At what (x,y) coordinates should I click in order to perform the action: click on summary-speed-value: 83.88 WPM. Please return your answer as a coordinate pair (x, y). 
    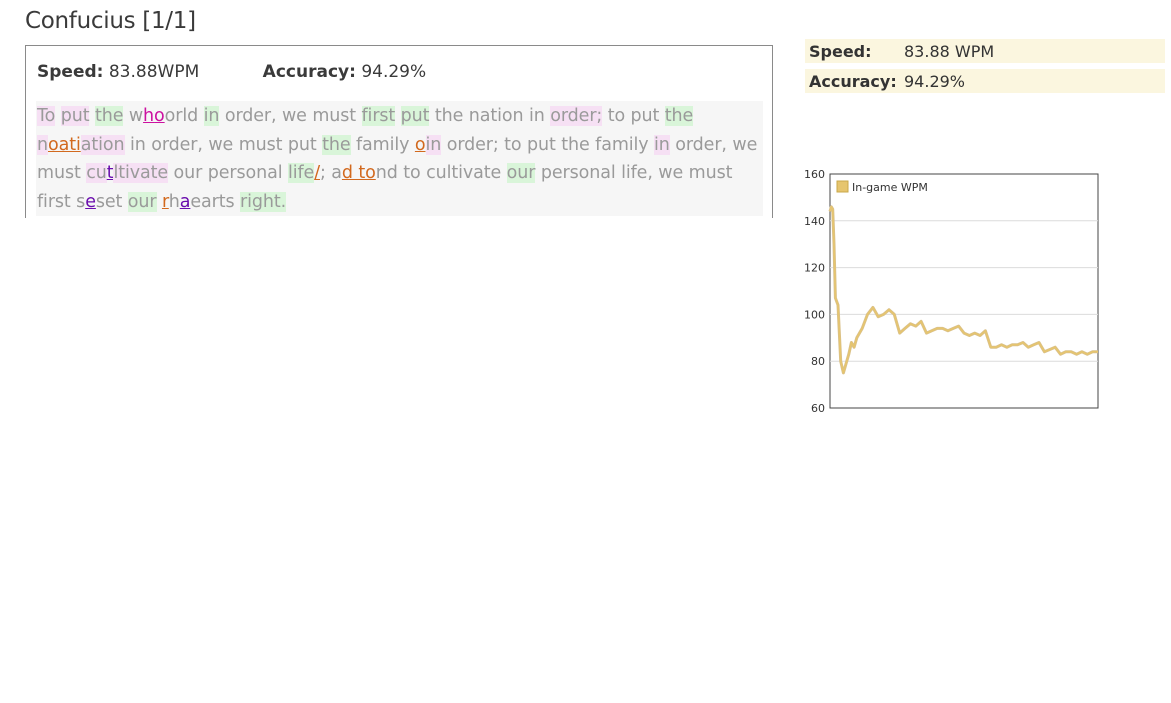
    Looking at the image, I should click on (949, 51).